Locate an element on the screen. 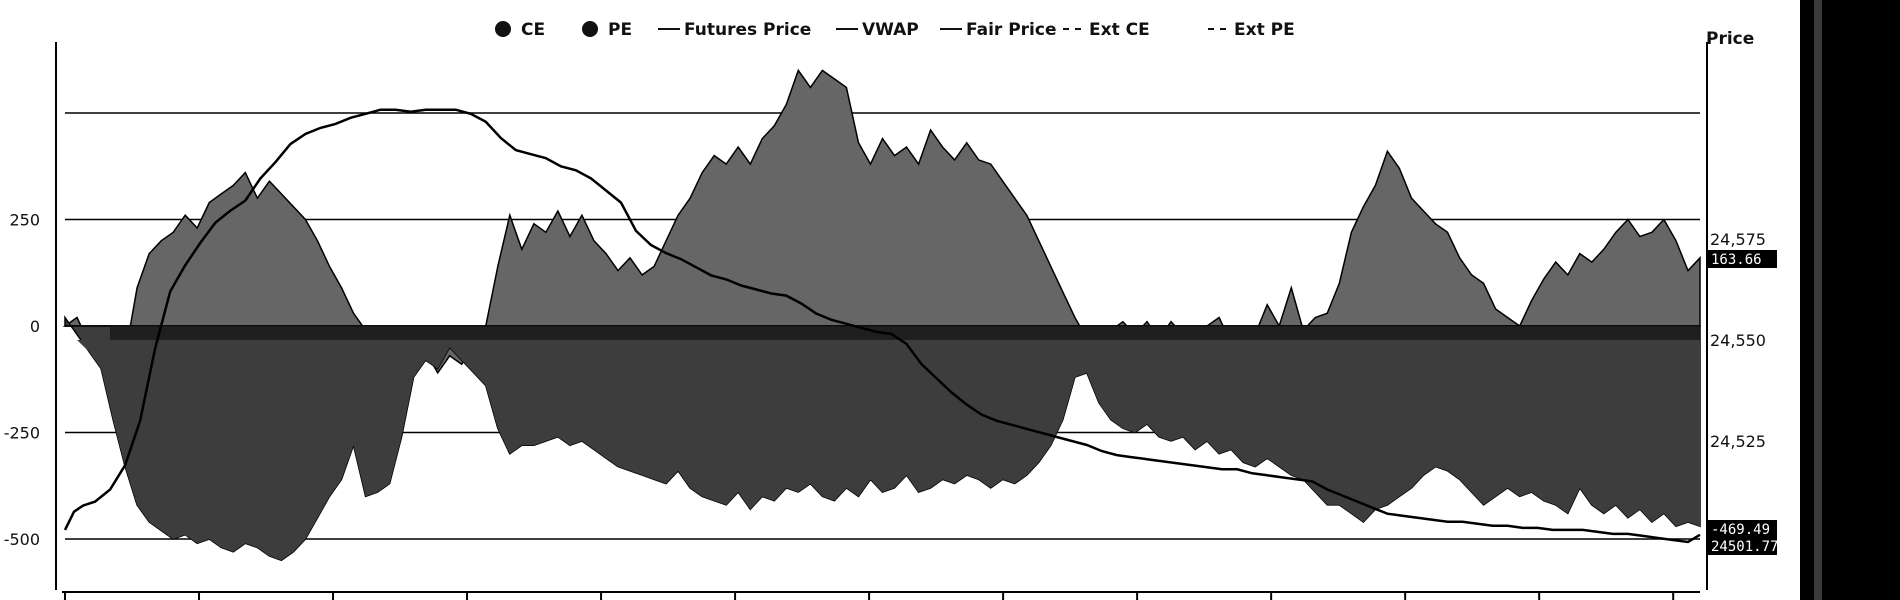 The width and height of the screenshot is (1900, 600). right-axis-ticks: 24,575 24,550 24,525 is located at coordinates (1738, 340).